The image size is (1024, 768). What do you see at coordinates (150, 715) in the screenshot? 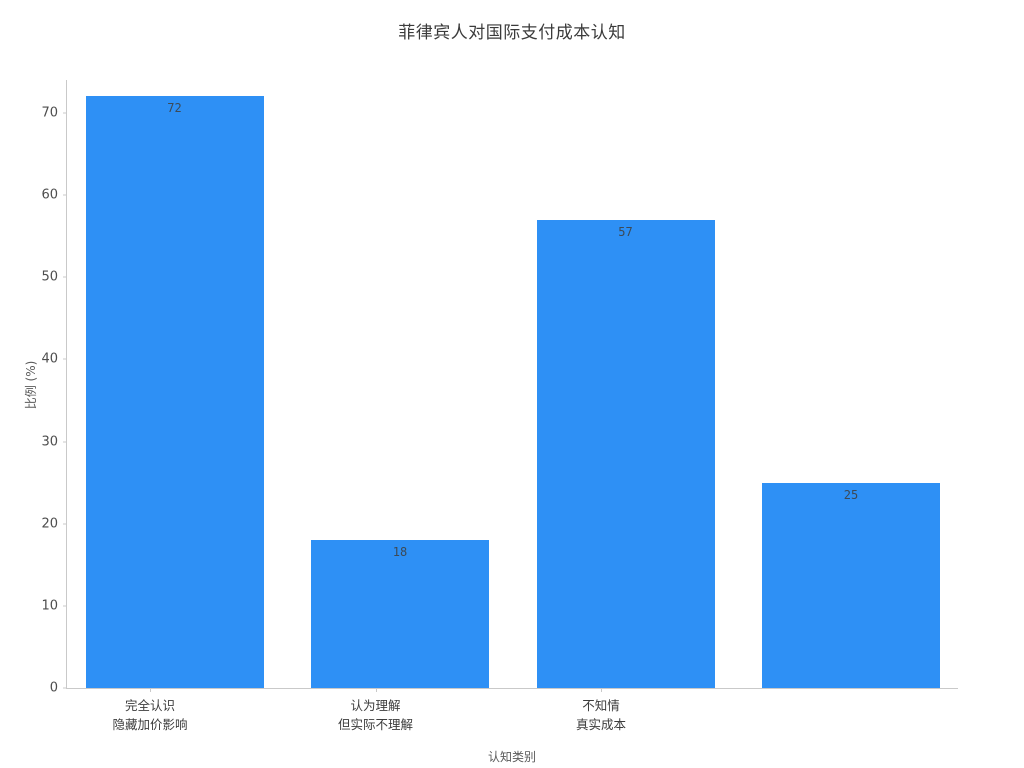
I see `x-tick-label: 完全认识 隐藏加价影响` at bounding box center [150, 715].